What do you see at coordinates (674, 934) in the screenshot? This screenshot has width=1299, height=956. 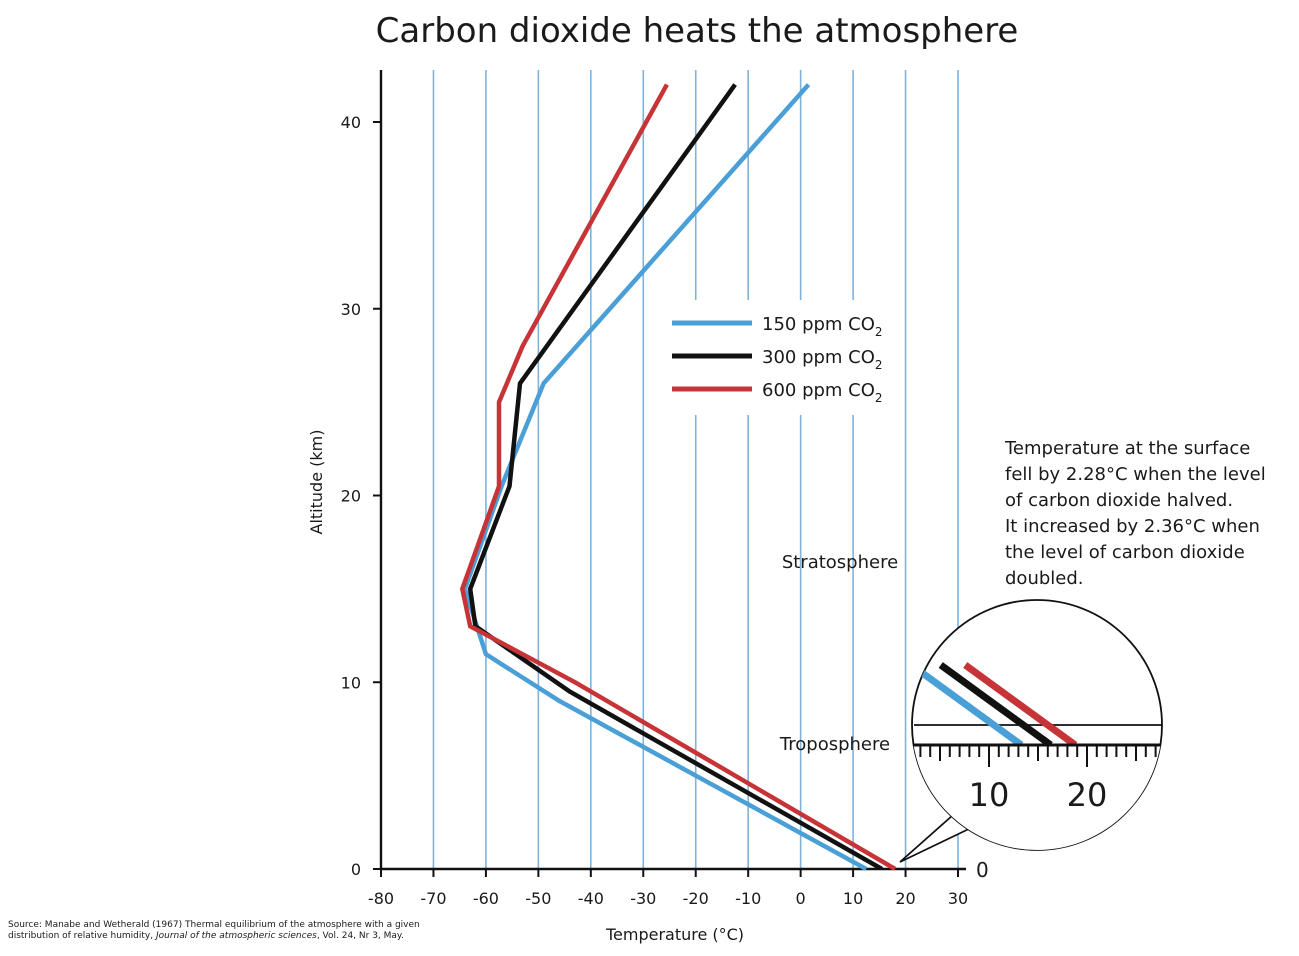 I see `x-axis-title: Temperature (°C)` at bounding box center [674, 934].